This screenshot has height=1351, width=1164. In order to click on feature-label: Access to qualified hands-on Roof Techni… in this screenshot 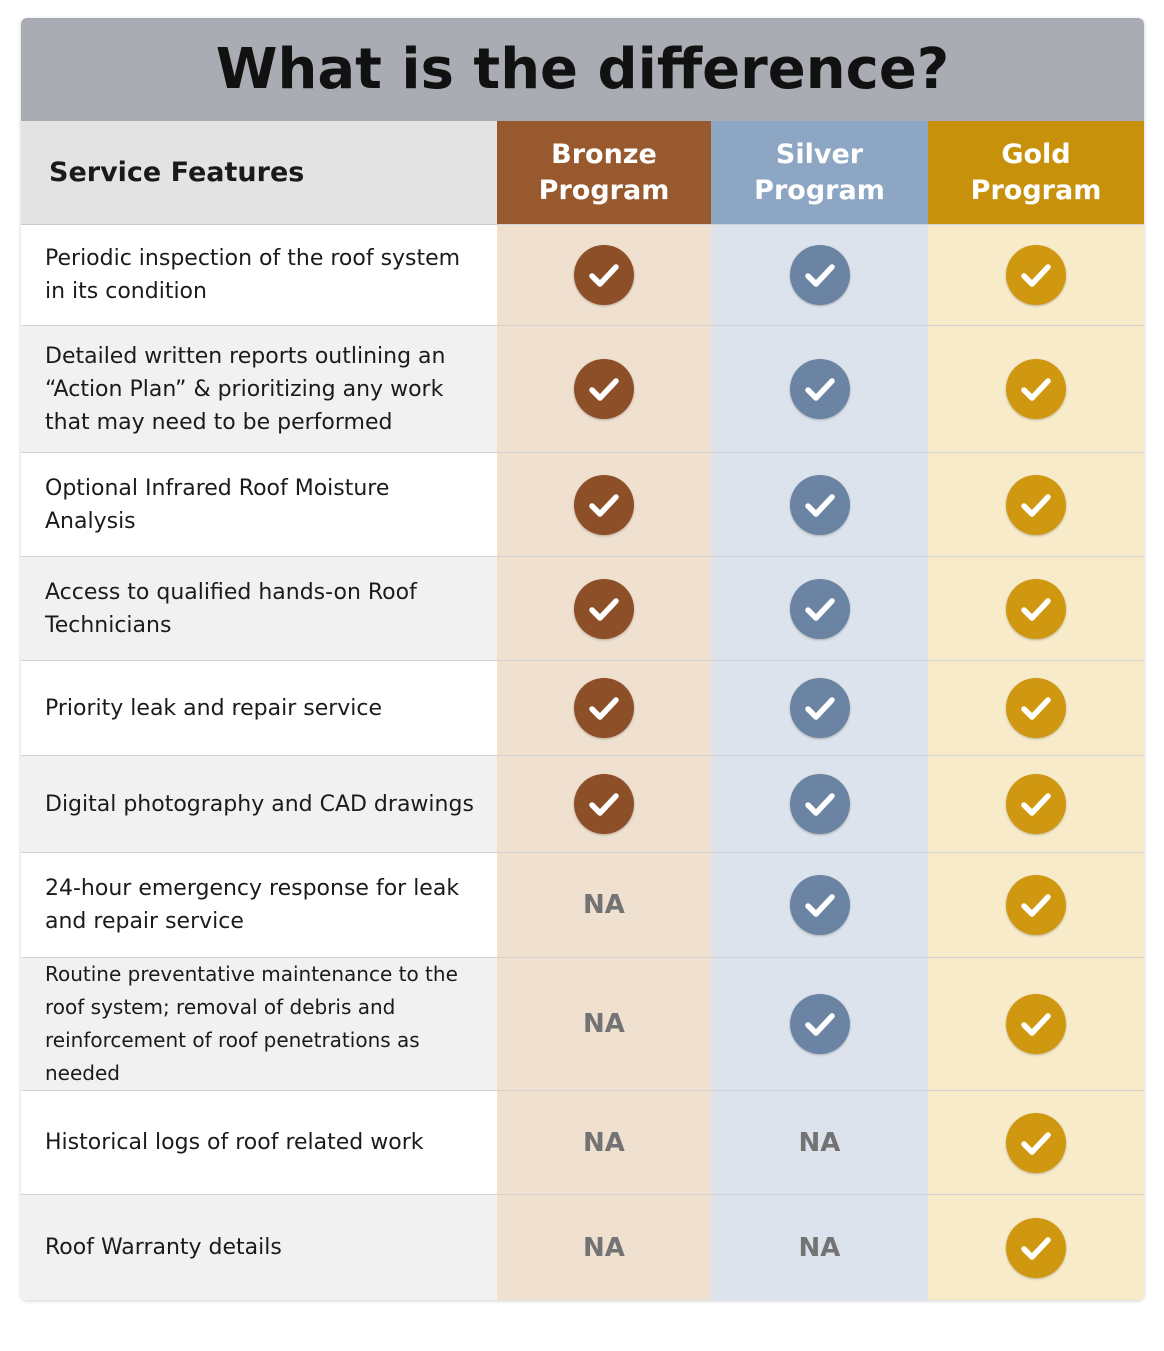, I will do `click(259, 608)`.